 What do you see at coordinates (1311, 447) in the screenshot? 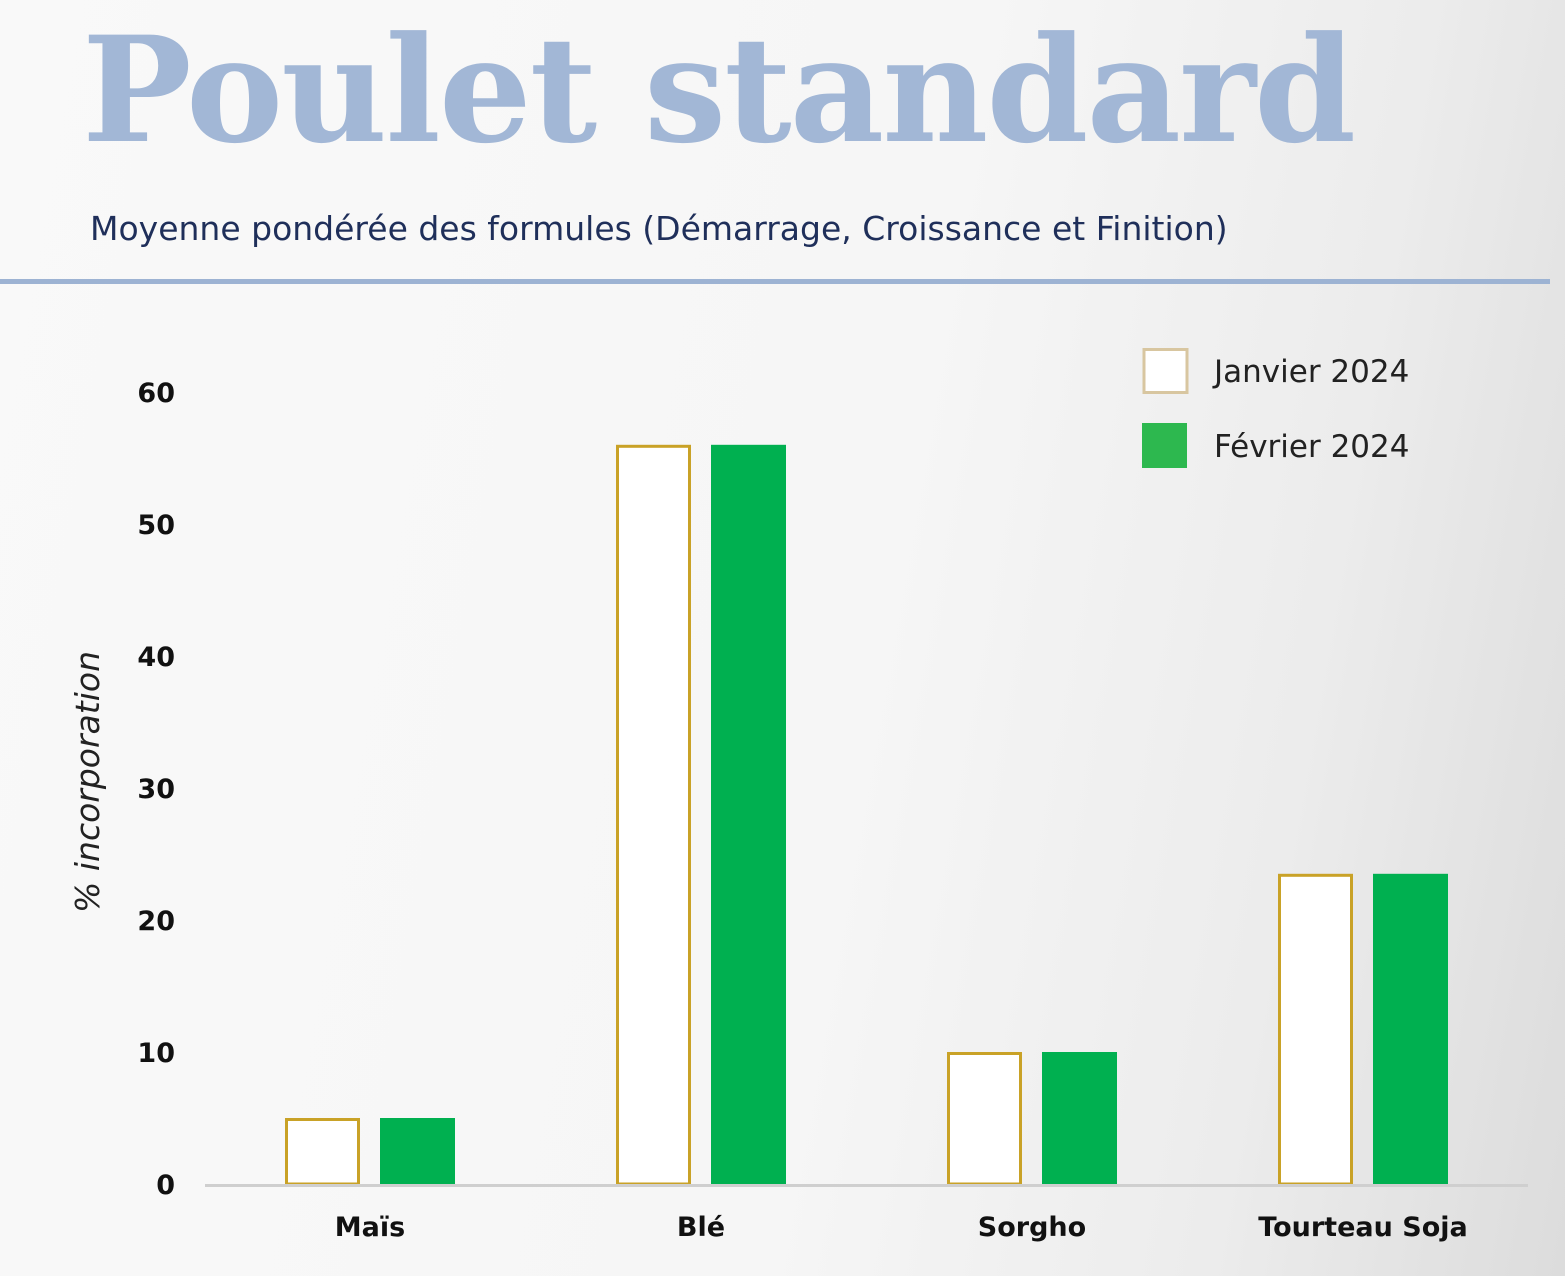
I see `legend-label: Février 2024` at bounding box center [1311, 447].